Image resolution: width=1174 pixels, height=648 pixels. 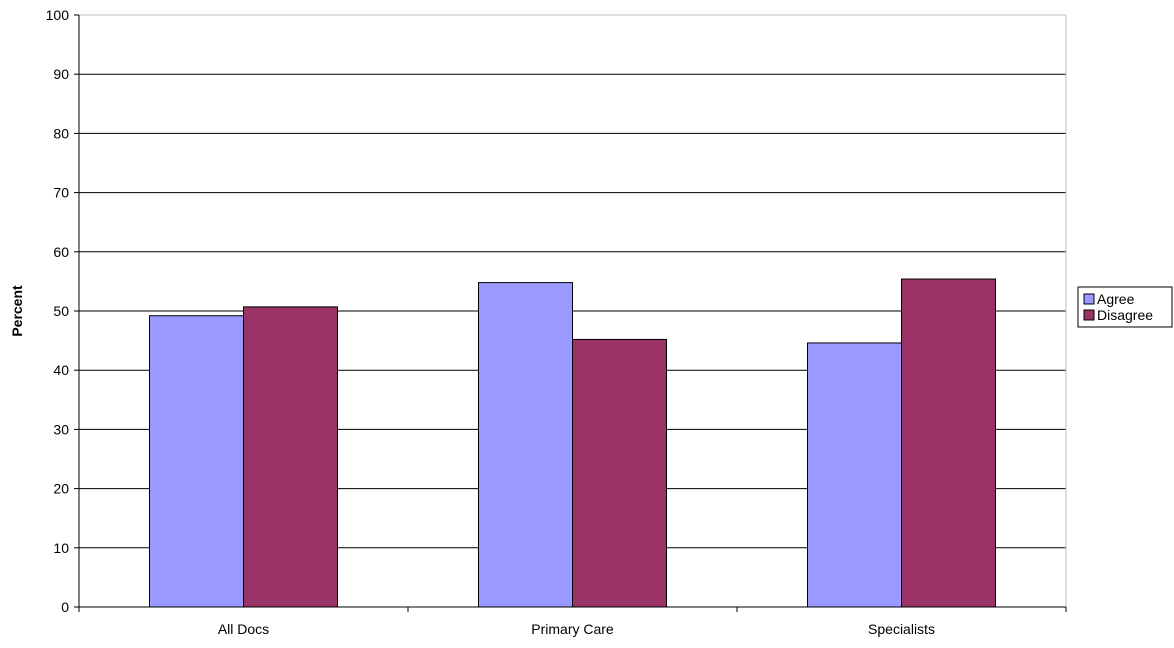 What do you see at coordinates (290, 457) in the screenshot?
I see `bar-disagree-all-docs` at bounding box center [290, 457].